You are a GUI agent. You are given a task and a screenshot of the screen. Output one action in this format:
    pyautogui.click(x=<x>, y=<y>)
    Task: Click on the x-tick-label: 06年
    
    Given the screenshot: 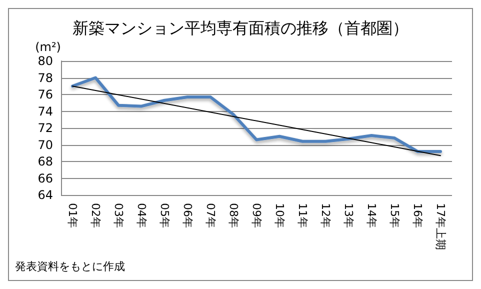 What is the action you would take?
    pyautogui.click(x=187, y=215)
    